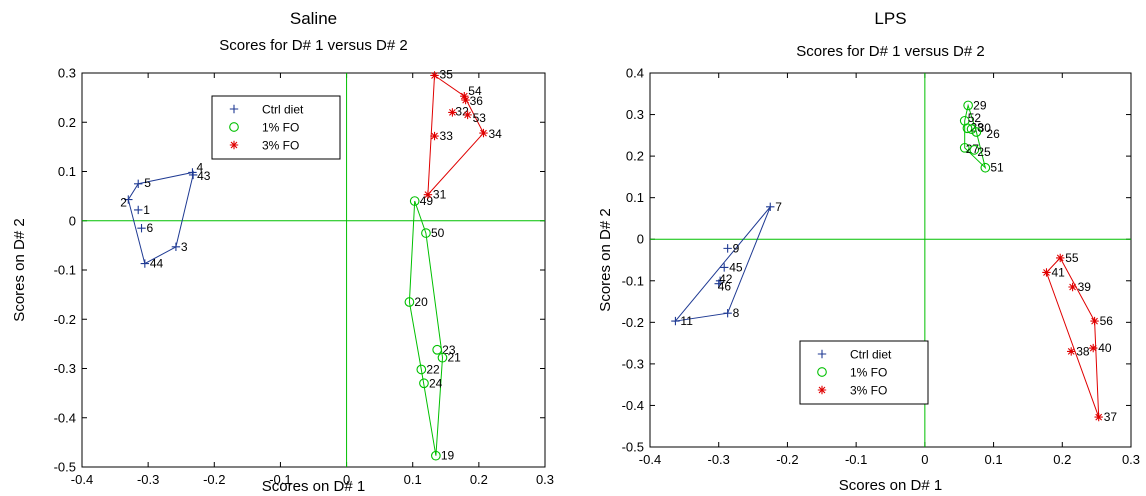 This screenshot has width=1146, height=496. What do you see at coordinates (980, 105) in the screenshot?
I see `point-label: 29` at bounding box center [980, 105].